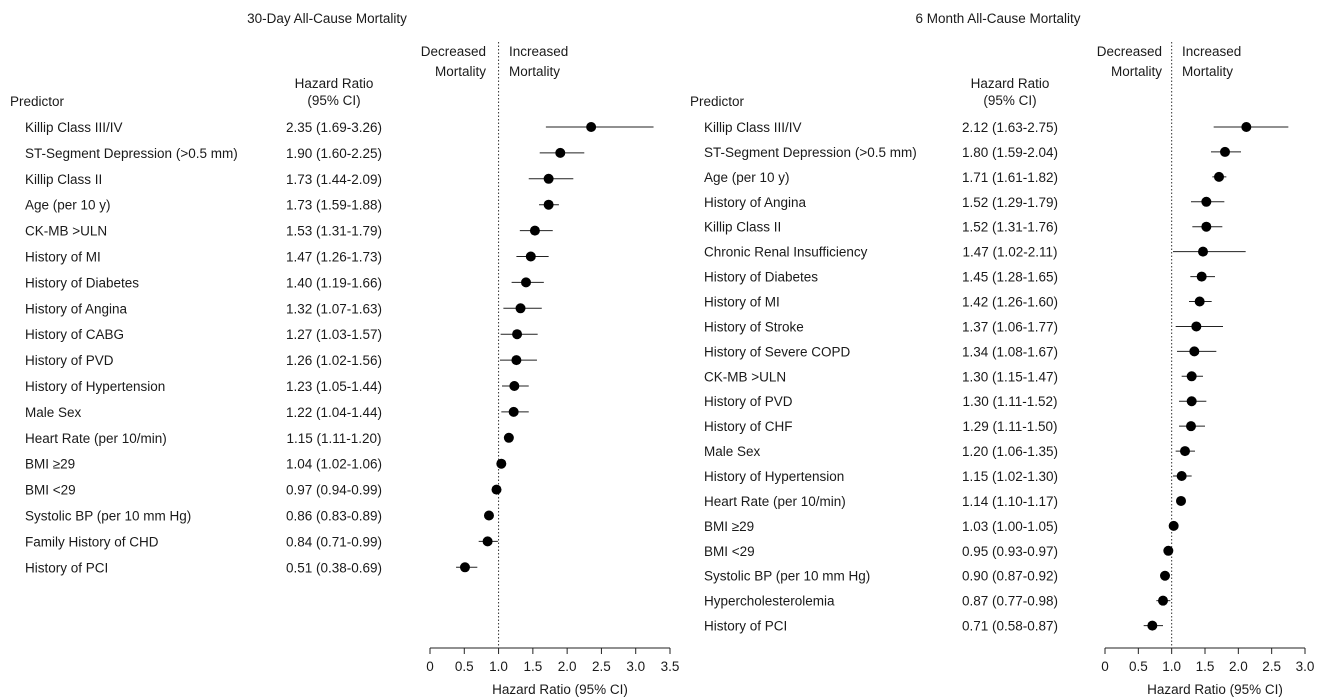 The image size is (1320, 700). Describe the element at coordinates (1136, 71) in the screenshot. I see `decreased-mortality-label: Mortality` at that location.